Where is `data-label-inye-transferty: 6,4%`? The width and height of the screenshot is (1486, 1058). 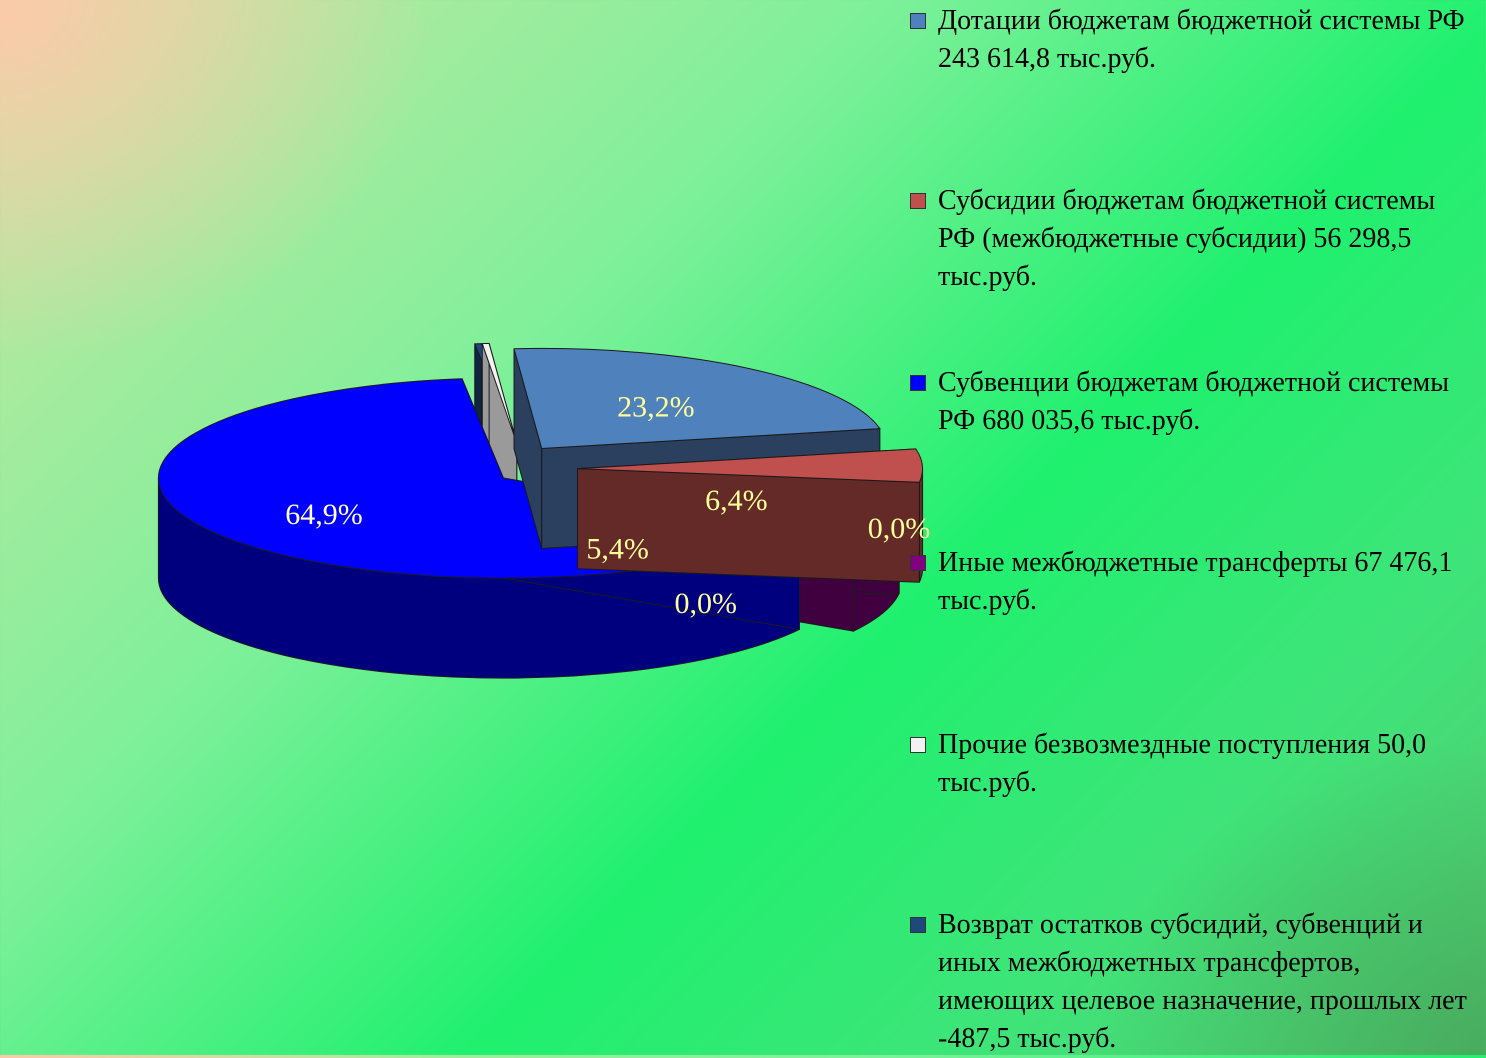 data-label-inye-transferty: 6,4% is located at coordinates (736, 500).